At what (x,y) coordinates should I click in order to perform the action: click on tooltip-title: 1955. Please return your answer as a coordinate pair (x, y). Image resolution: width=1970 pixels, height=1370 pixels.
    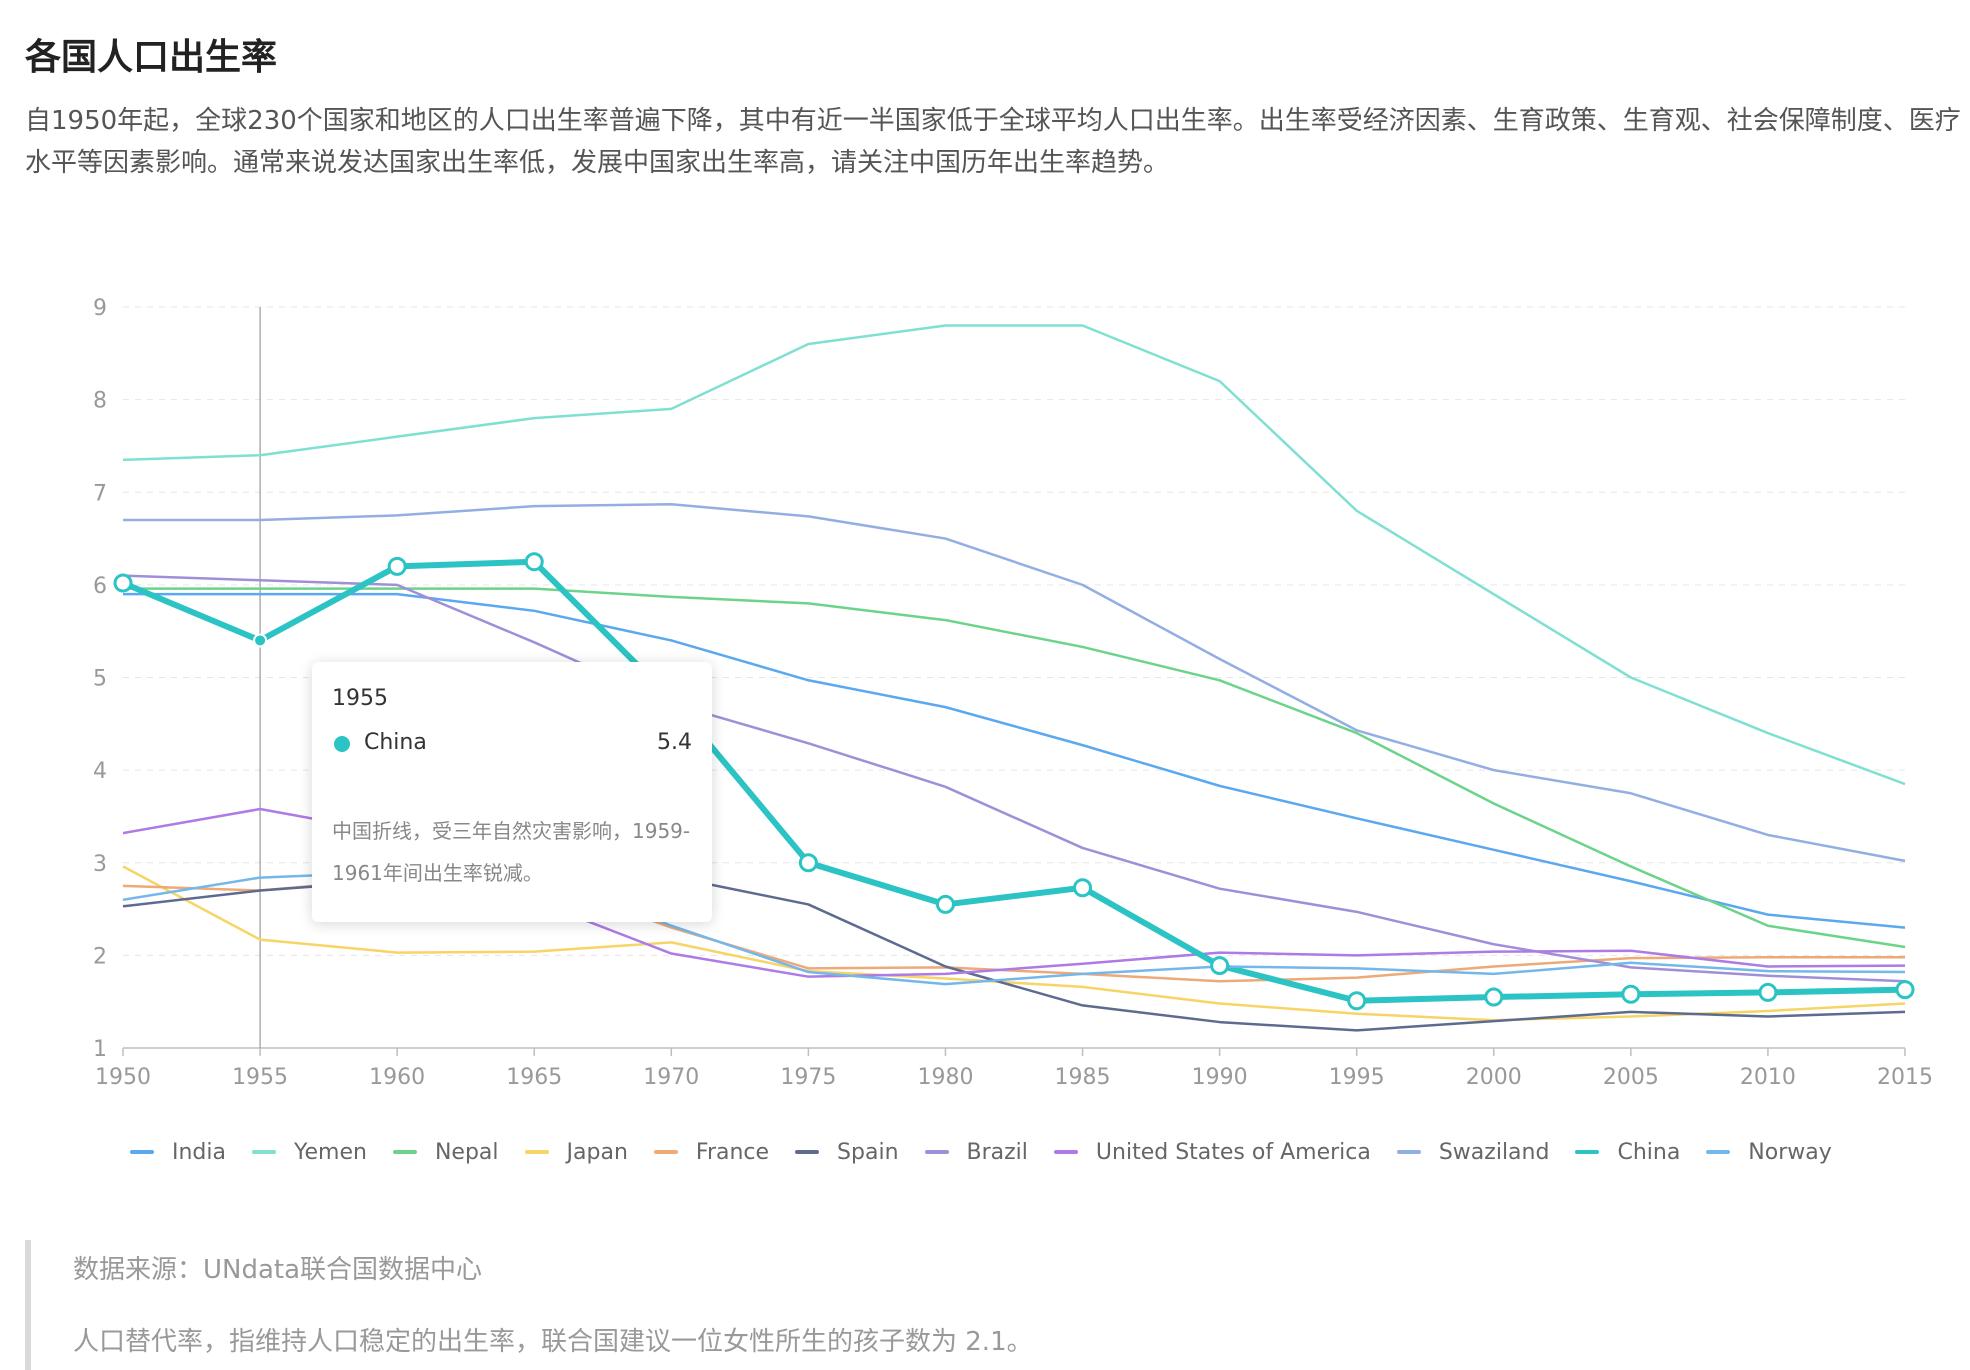
    Looking at the image, I should click on (360, 698).